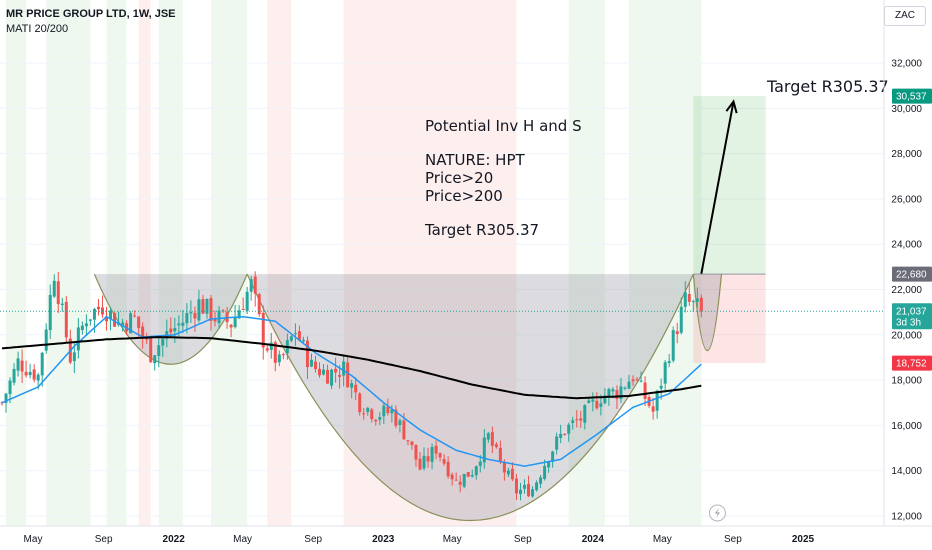 This screenshot has width=932, height=550. I want to click on x-tick-label: 2023, so click(383, 539).